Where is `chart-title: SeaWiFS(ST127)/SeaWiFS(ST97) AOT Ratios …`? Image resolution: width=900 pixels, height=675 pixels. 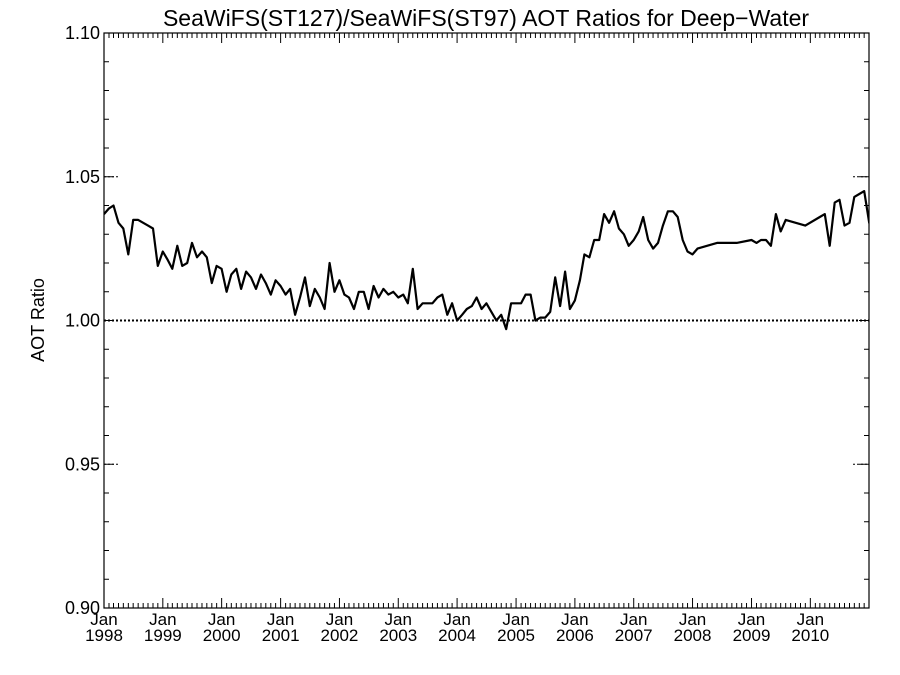 chart-title: SeaWiFS(ST127)/SeaWiFS(ST97) AOT Ratios … is located at coordinates (486, 18).